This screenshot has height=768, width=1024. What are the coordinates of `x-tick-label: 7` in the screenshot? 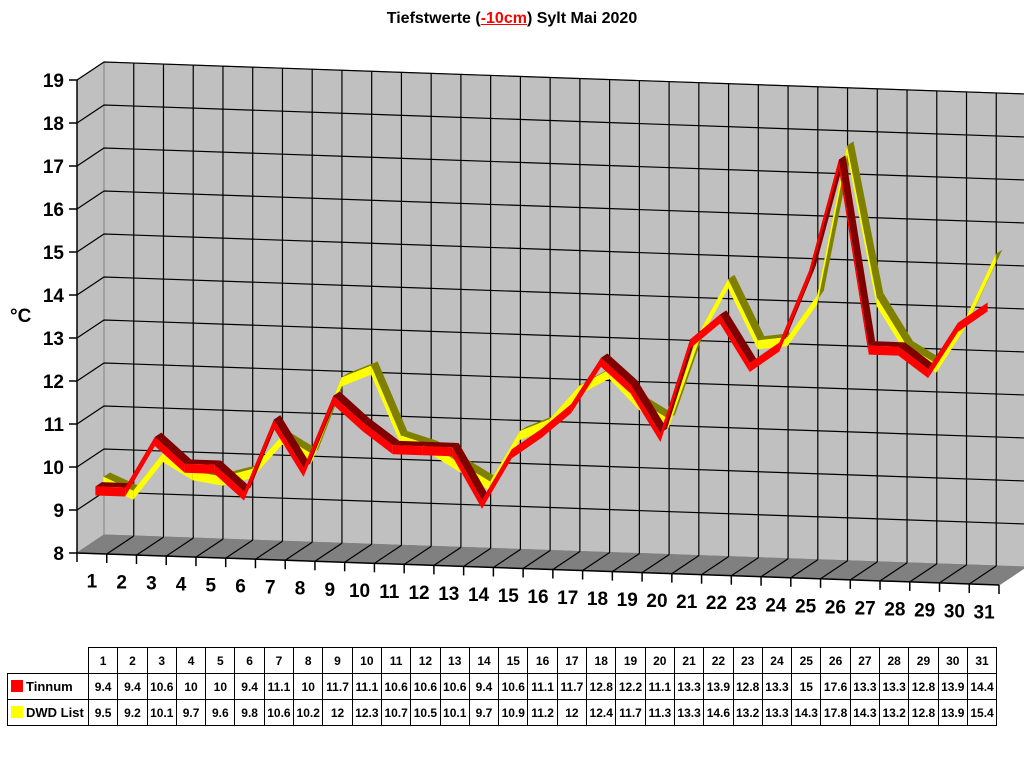 It's located at (270, 588).